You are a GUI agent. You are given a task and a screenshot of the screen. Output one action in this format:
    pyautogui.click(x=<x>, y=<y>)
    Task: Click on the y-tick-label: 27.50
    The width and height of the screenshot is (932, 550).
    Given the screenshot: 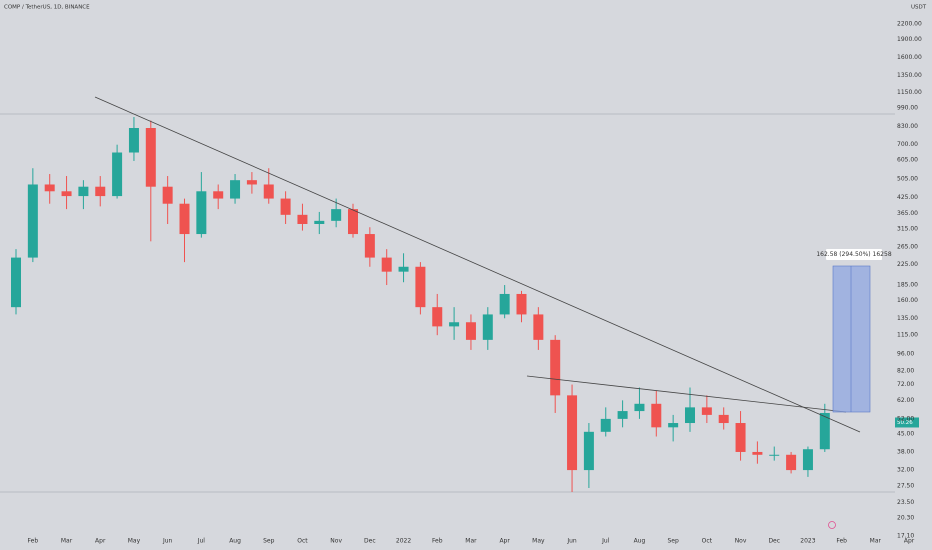 What is the action you would take?
    pyautogui.click(x=905, y=486)
    